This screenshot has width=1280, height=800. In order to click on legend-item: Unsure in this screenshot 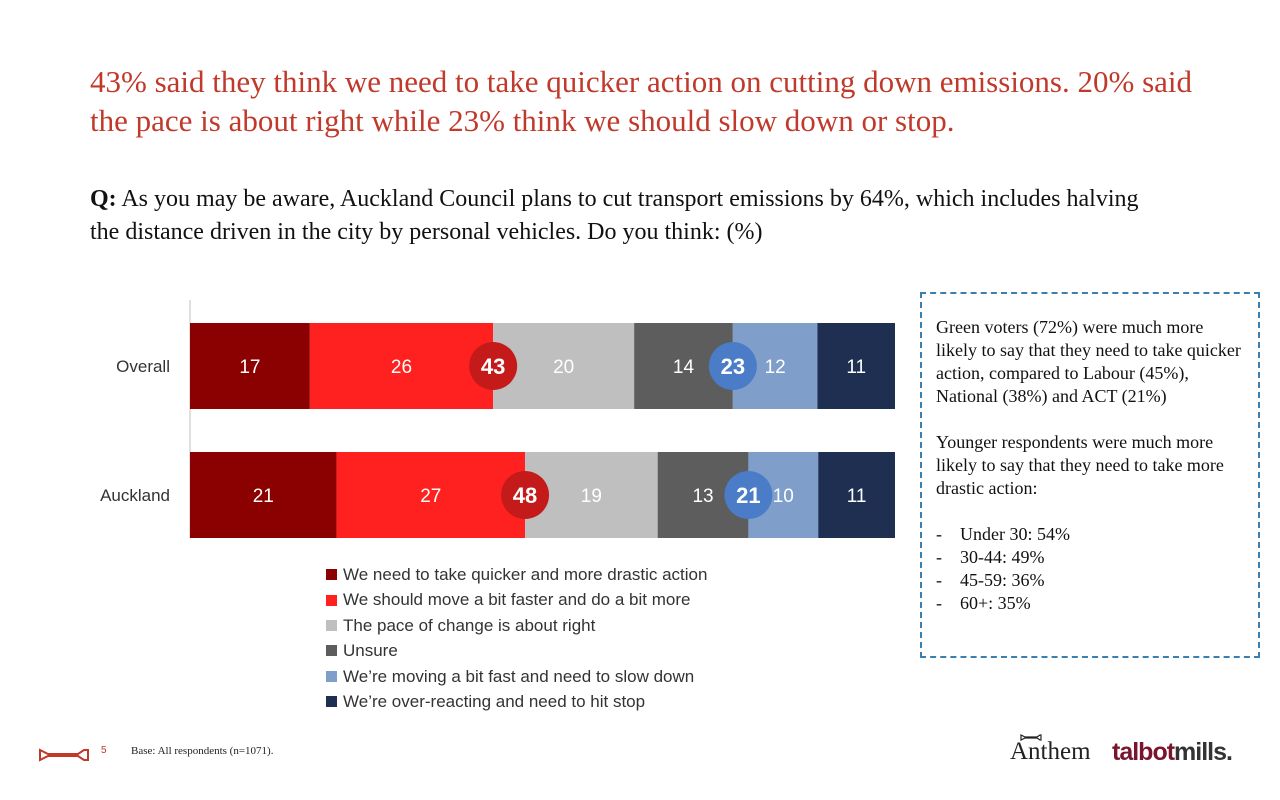, I will do `click(516, 650)`.